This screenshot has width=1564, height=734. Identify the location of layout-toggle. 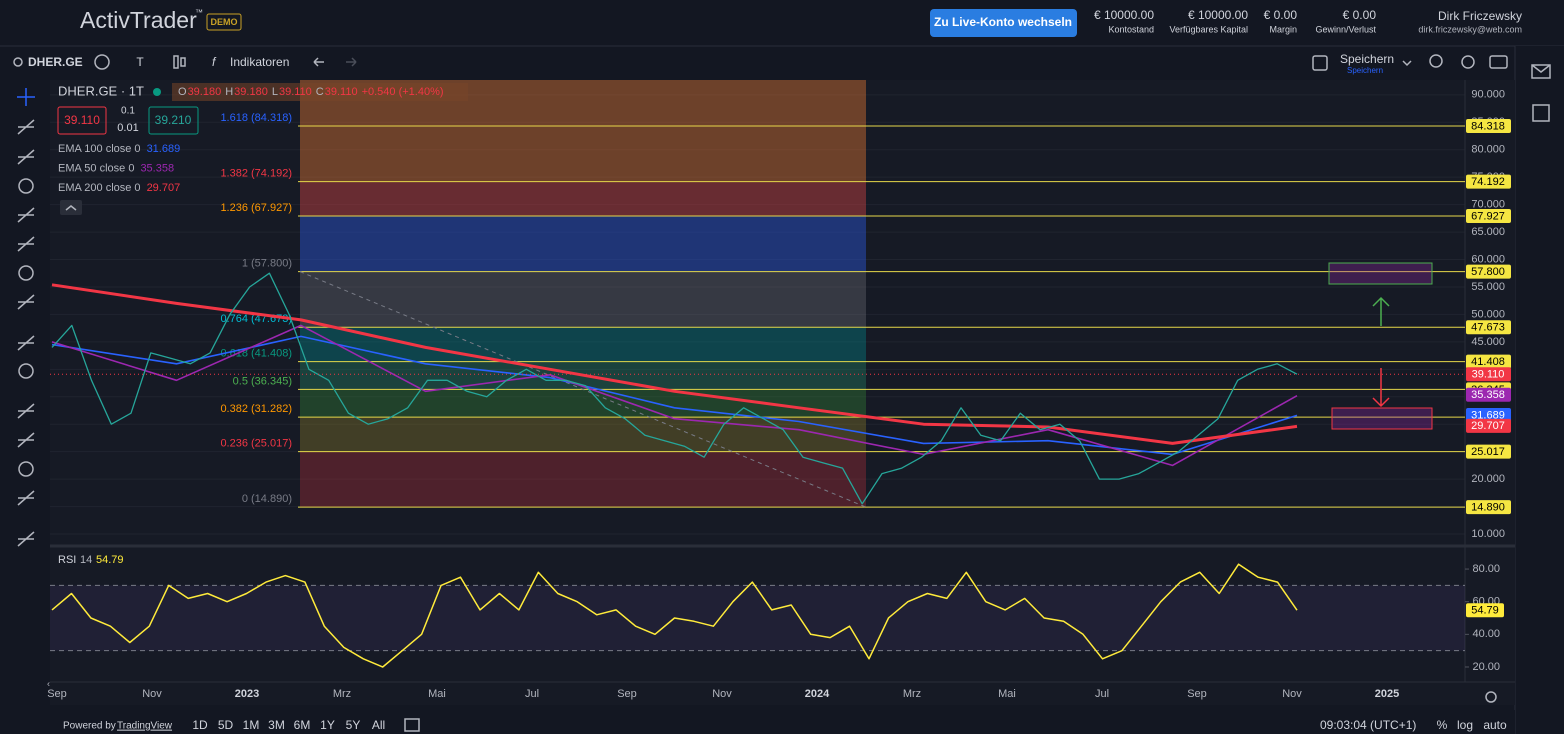
(1320, 63).